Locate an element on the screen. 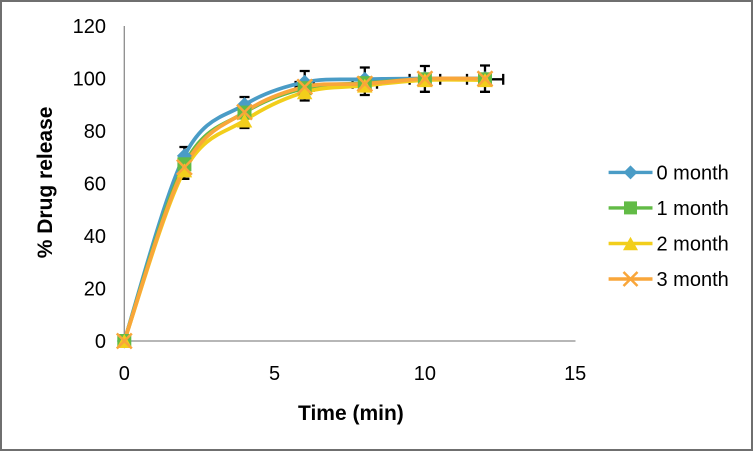 This screenshot has width=753, height=451. svg-text: % Drug release is located at coordinates (45, 183).